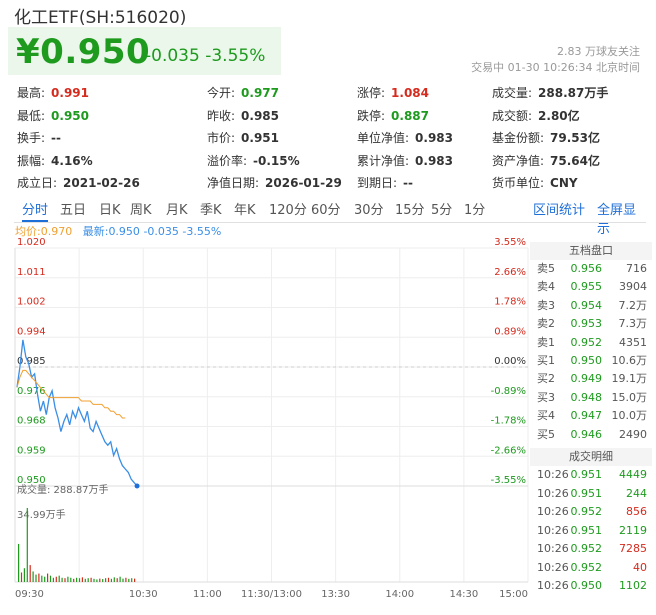  What do you see at coordinates (377, 183) in the screenshot?
I see `info-label: 到期日:` at bounding box center [377, 183].